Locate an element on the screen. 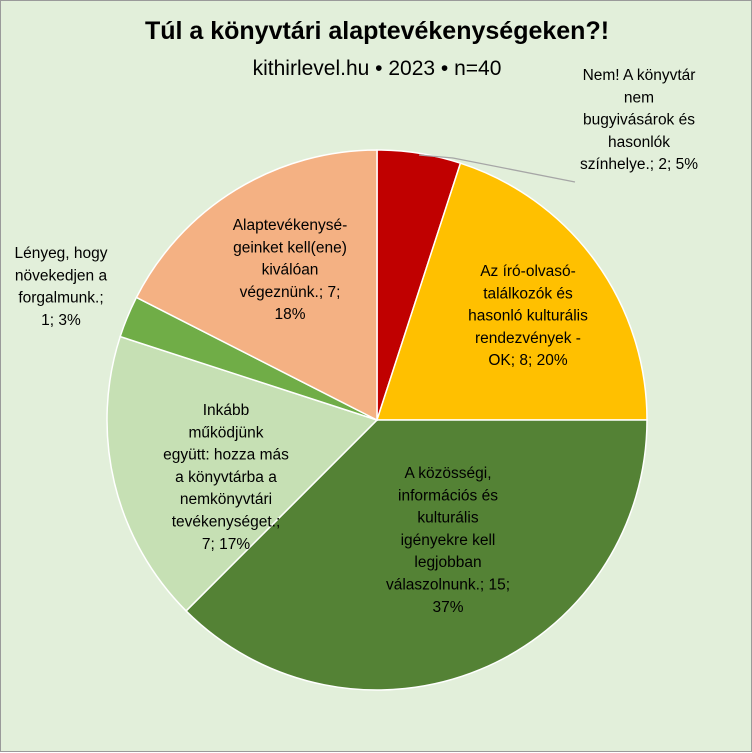 This screenshot has width=752, height=753. data-label-line: Inkább is located at coordinates (226, 410).